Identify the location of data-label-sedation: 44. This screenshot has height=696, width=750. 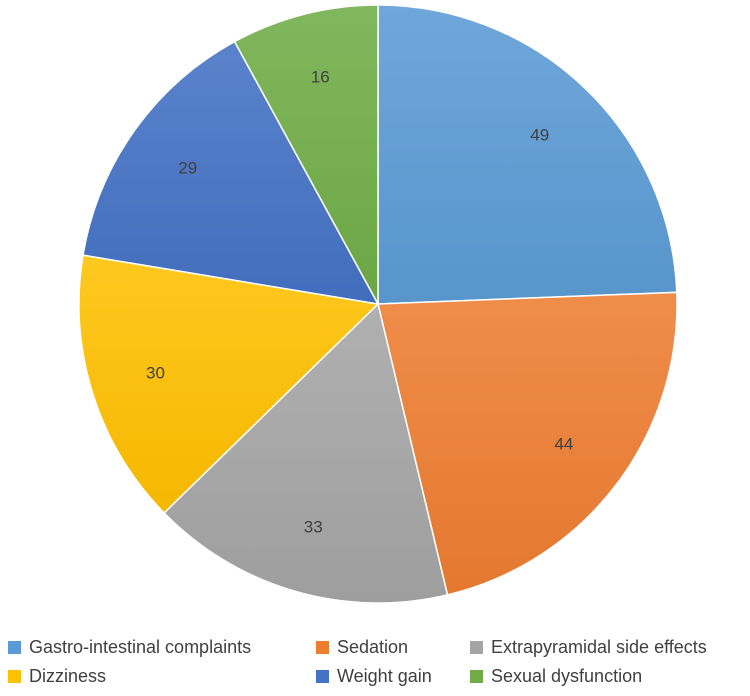
(563, 443).